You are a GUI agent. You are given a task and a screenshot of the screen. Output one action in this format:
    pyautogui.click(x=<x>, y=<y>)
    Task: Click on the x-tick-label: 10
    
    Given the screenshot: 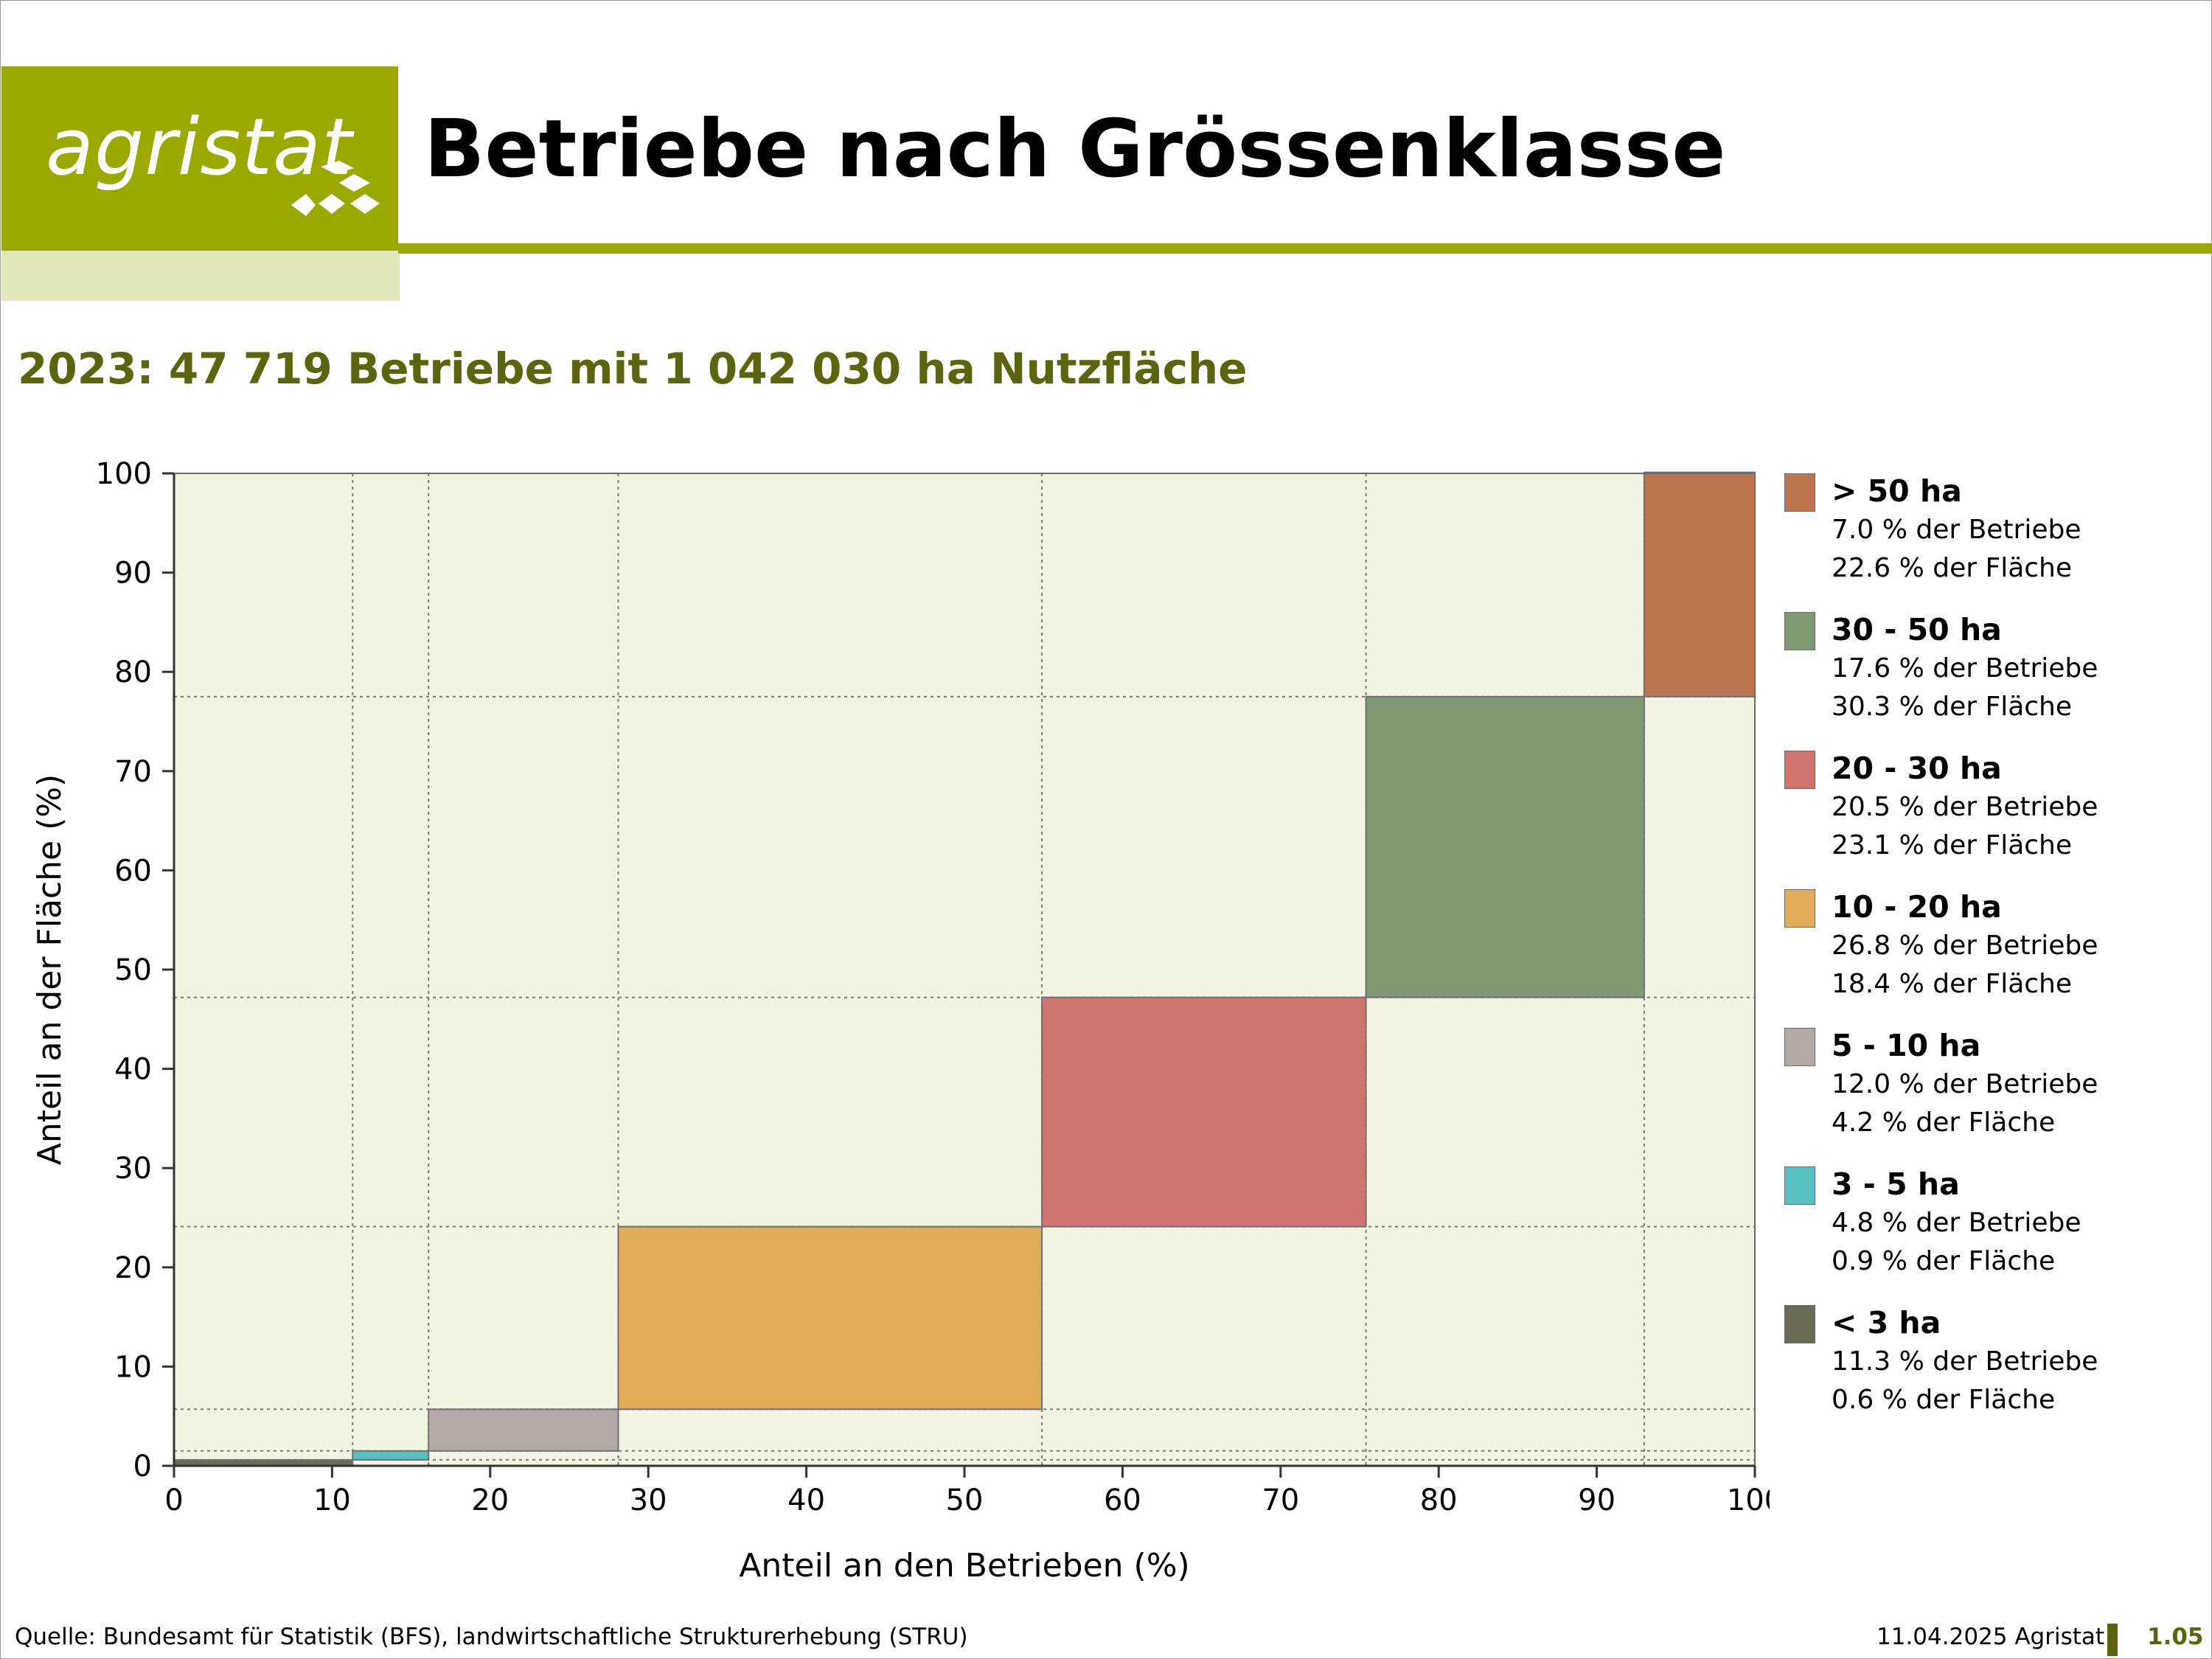 What is the action you would take?
    pyautogui.click(x=332, y=1500)
    